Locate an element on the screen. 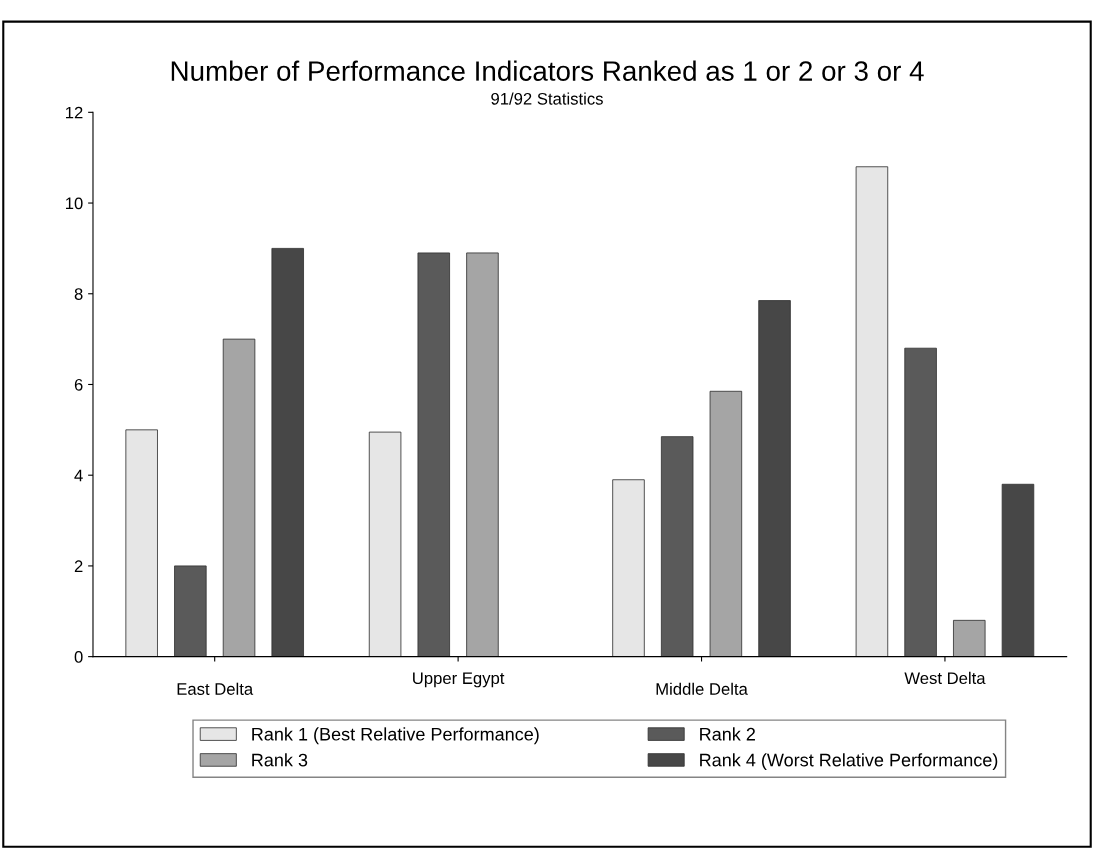 The height and width of the screenshot is (864, 1094). legend-label: Rank 1 (Best Relative Performance) is located at coordinates (395, 736).